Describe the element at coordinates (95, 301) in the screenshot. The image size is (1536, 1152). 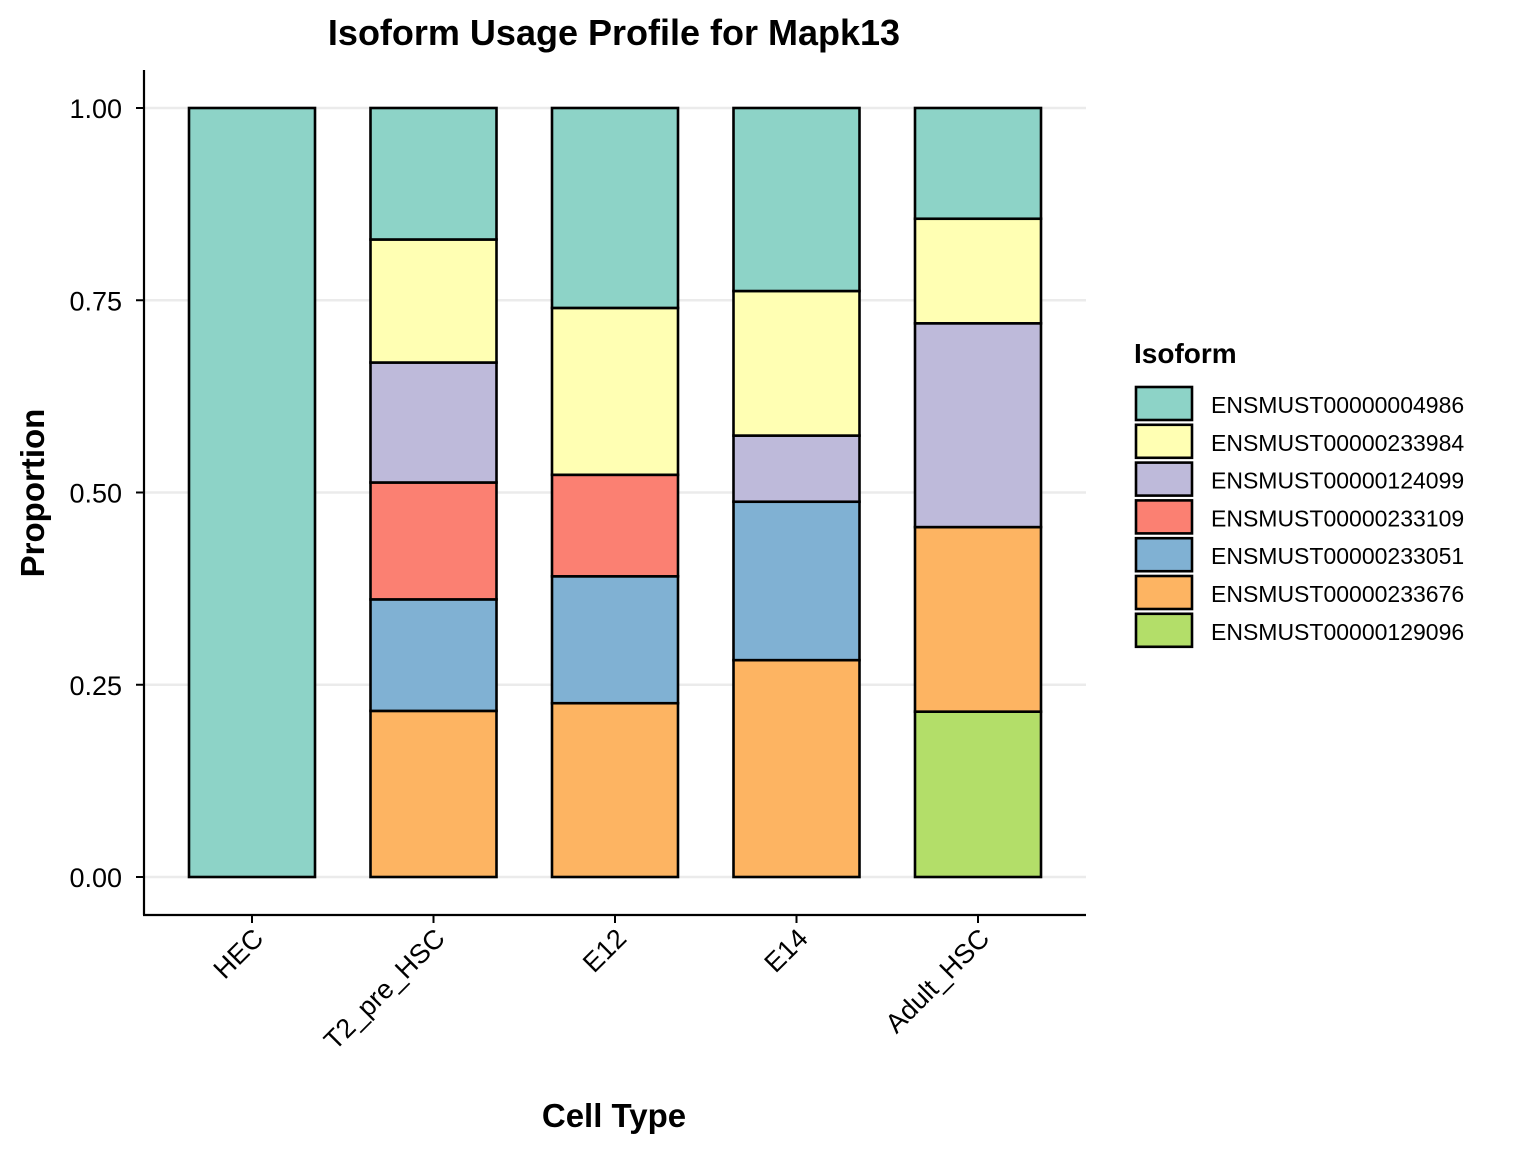
I see `y-tick-label: 0.75` at that location.